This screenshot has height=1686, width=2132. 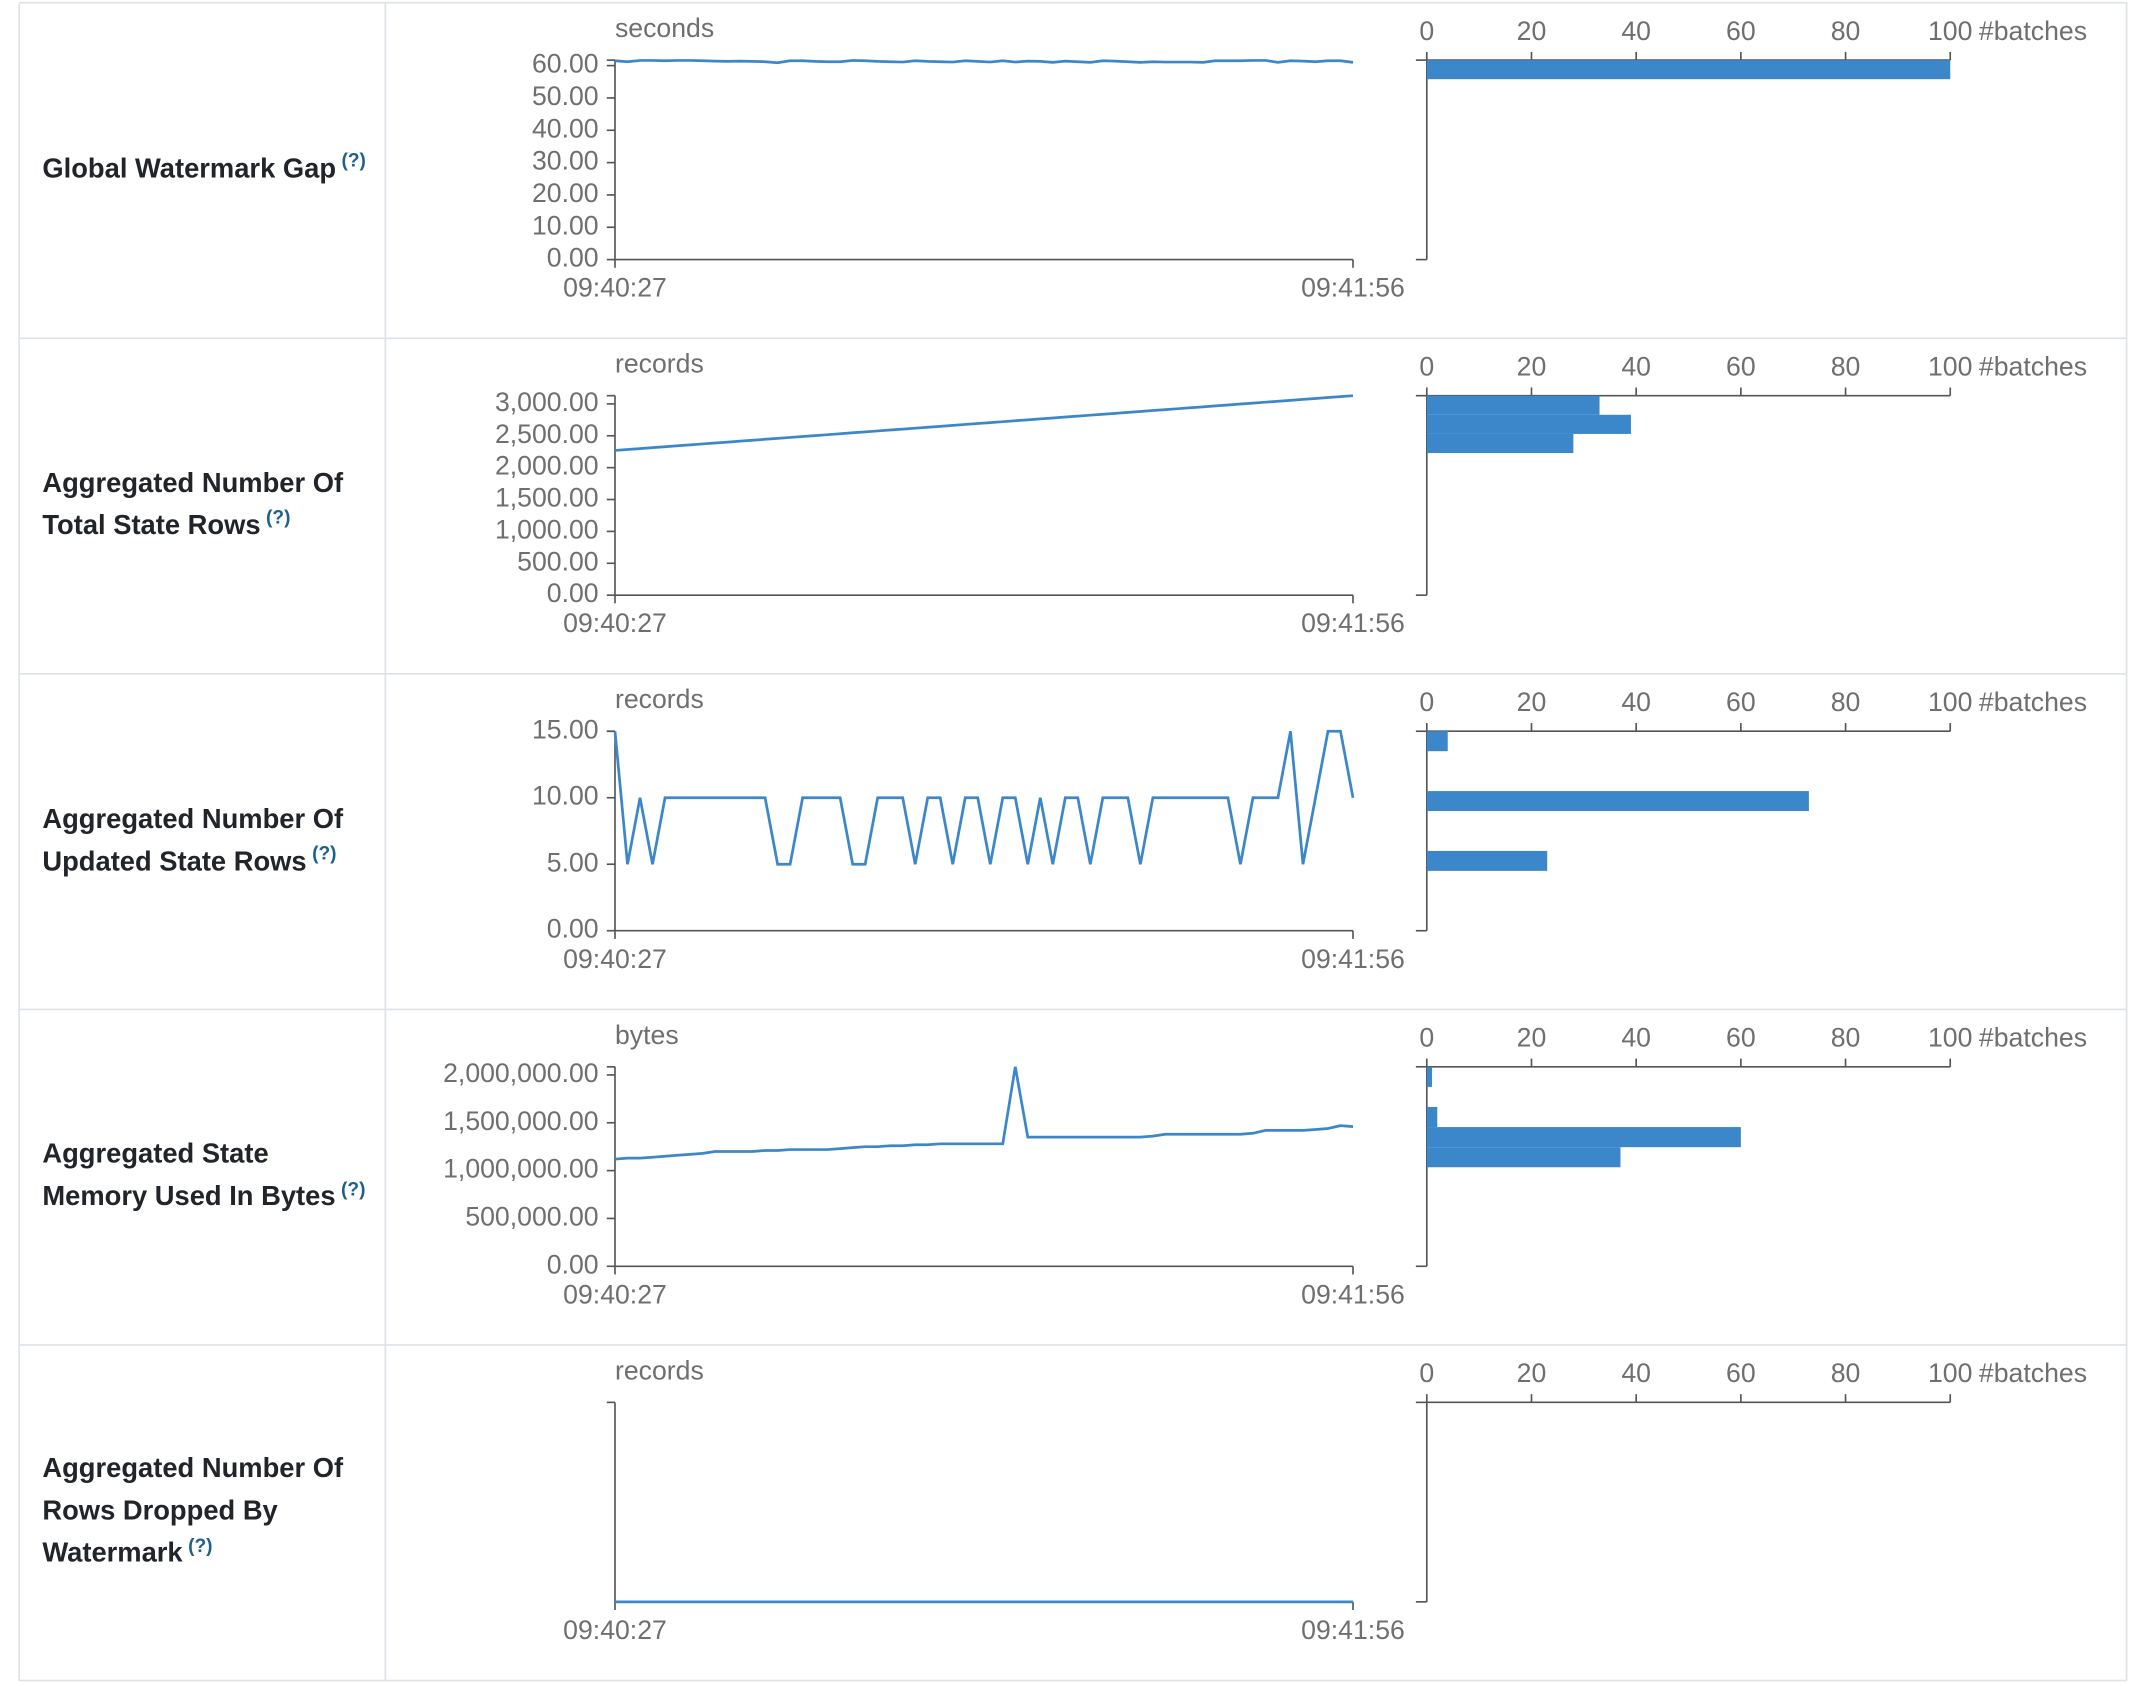 I want to click on y-tick-label: 50.00, so click(x=565, y=96).